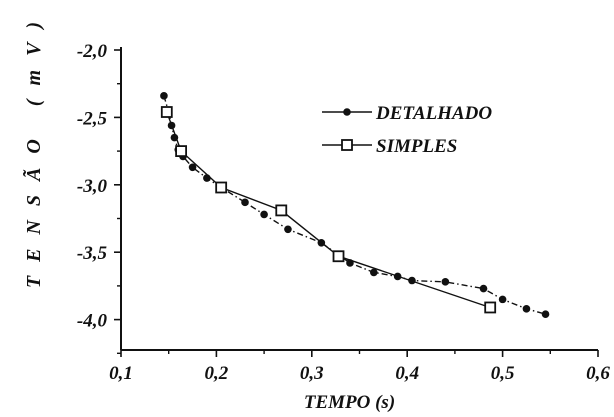  What do you see at coordinates (347, 112) in the screenshot?
I see `legend-marker-detalhado` at bounding box center [347, 112].